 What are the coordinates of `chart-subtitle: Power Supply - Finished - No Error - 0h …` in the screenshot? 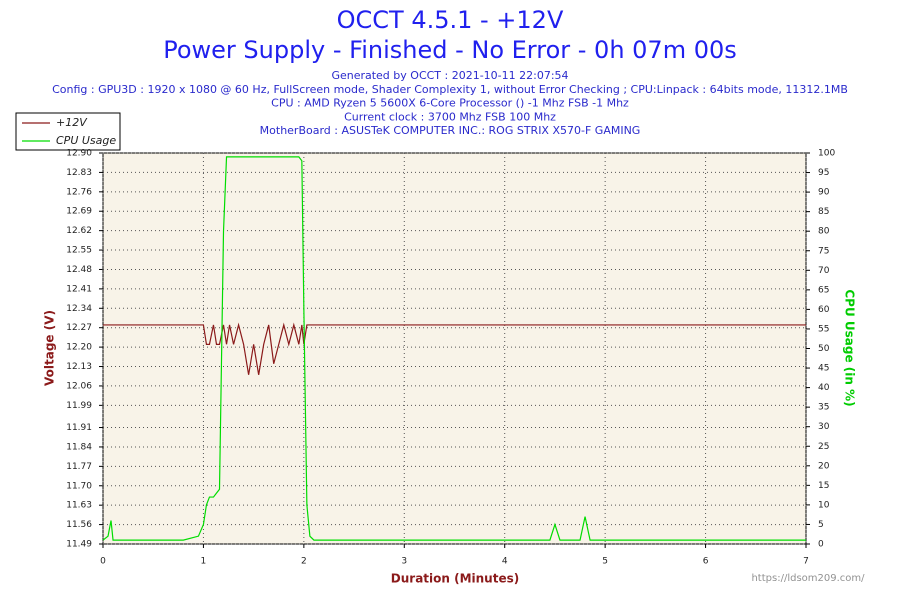 It's located at (450, 50).